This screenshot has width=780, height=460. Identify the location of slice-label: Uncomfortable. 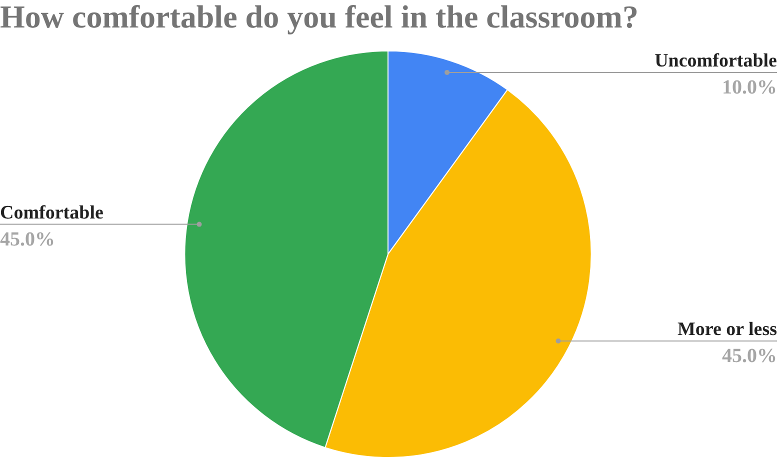
(715, 61).